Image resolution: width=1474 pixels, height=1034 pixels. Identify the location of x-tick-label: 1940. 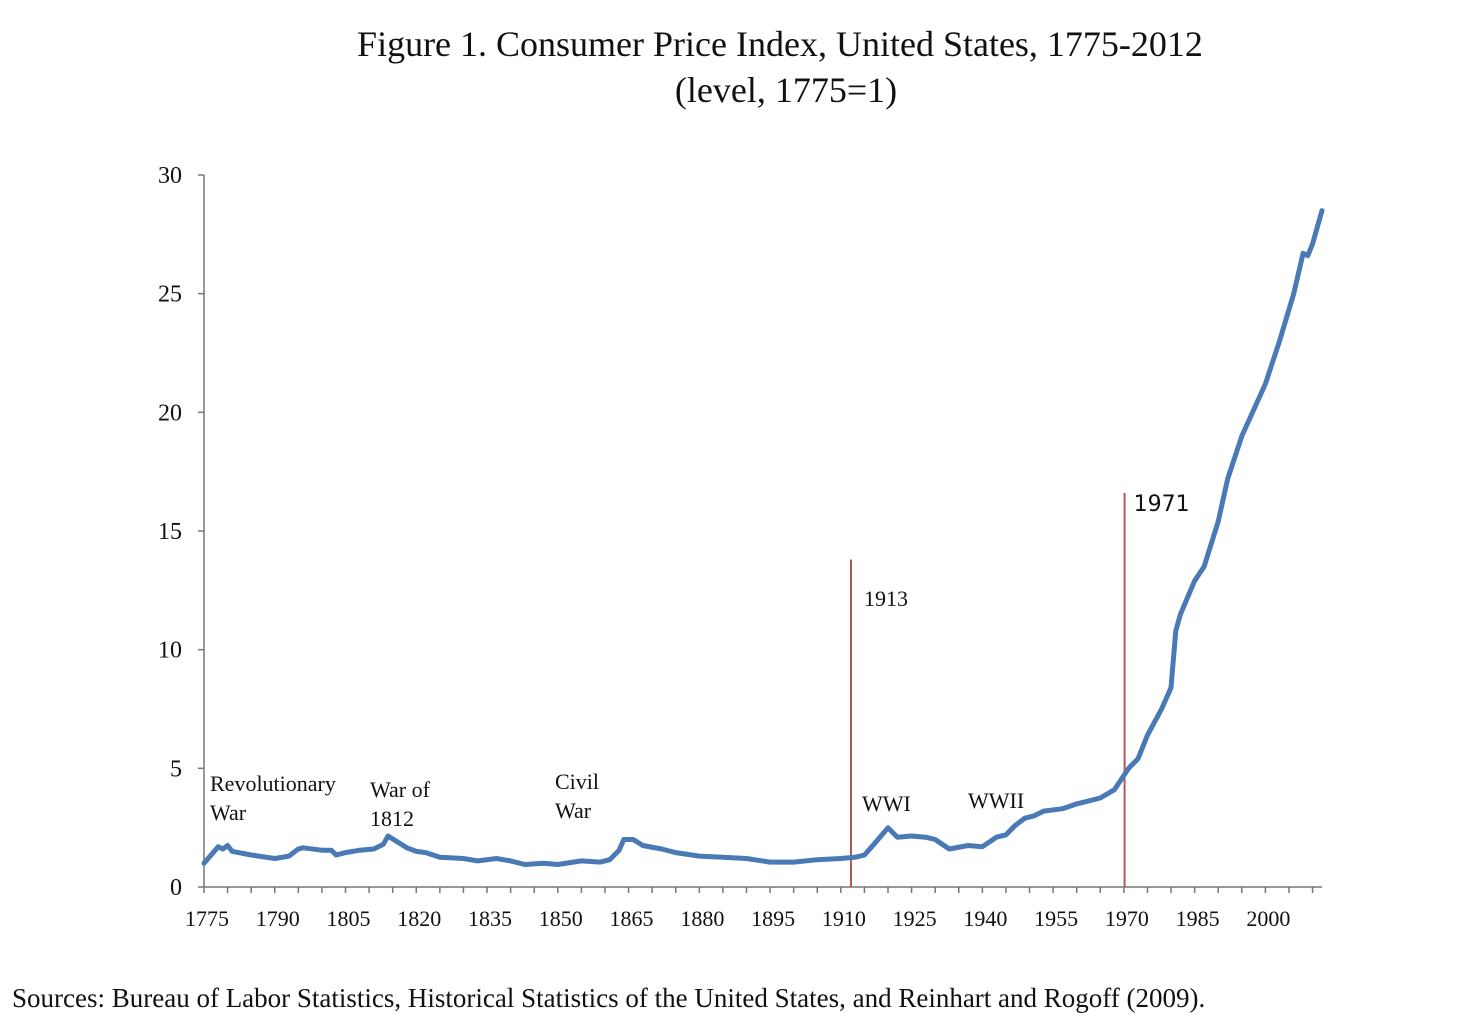
(985, 918).